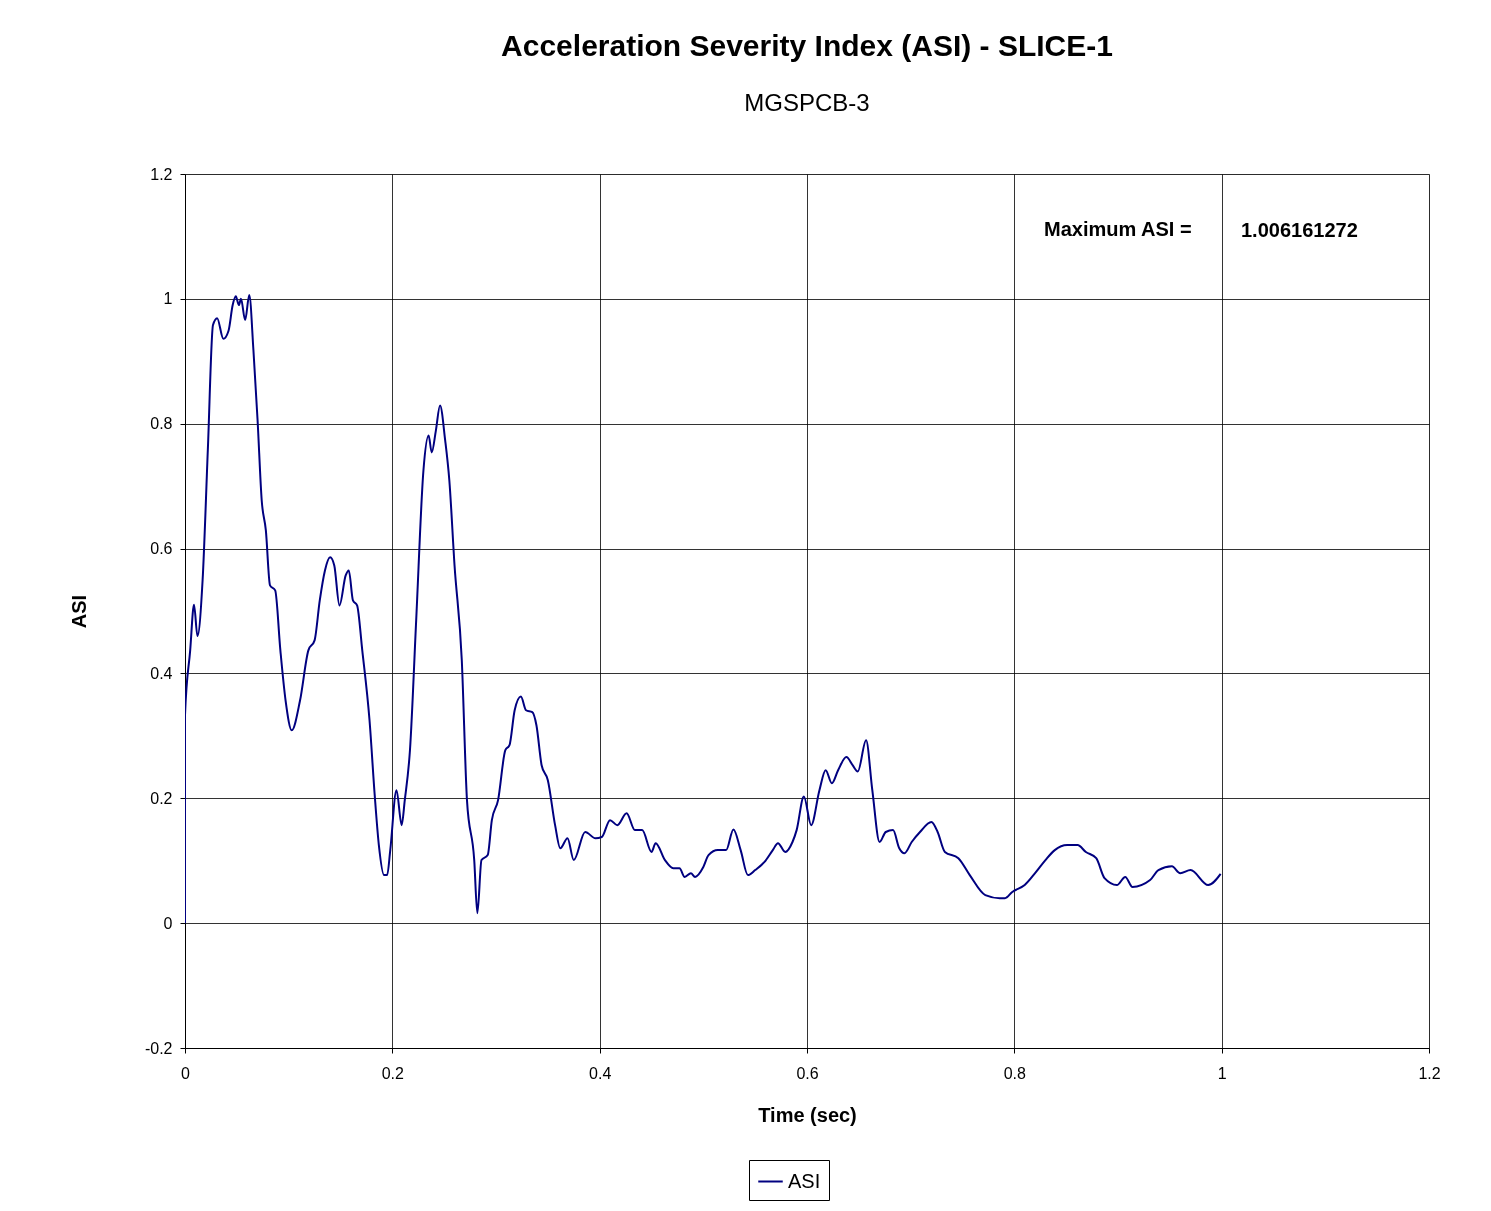 The image size is (1491, 1211). Describe the element at coordinates (807, 1114) in the screenshot. I see `x-axis-title: Time (sec)` at that location.